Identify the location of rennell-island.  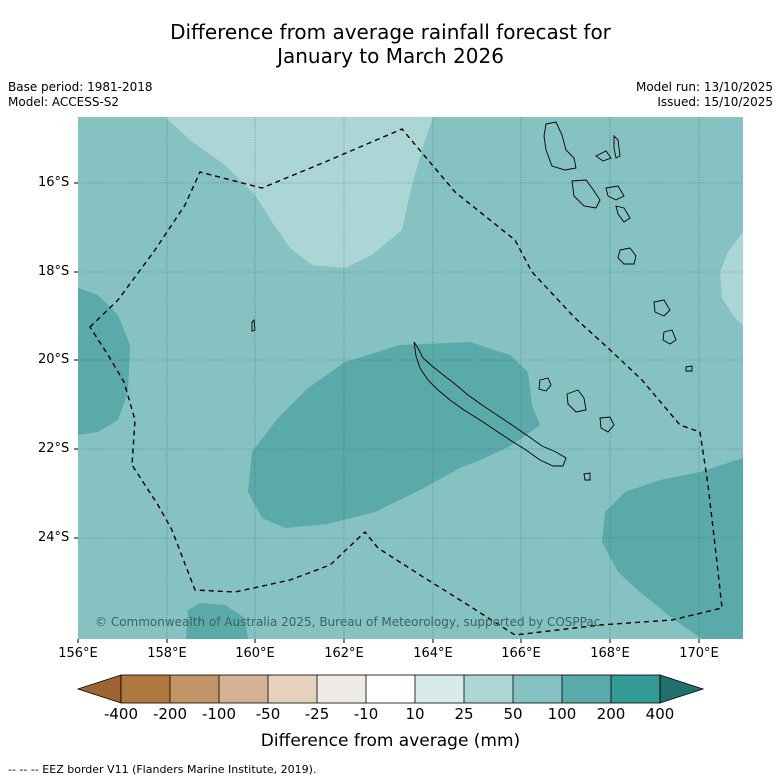
(253, 325).